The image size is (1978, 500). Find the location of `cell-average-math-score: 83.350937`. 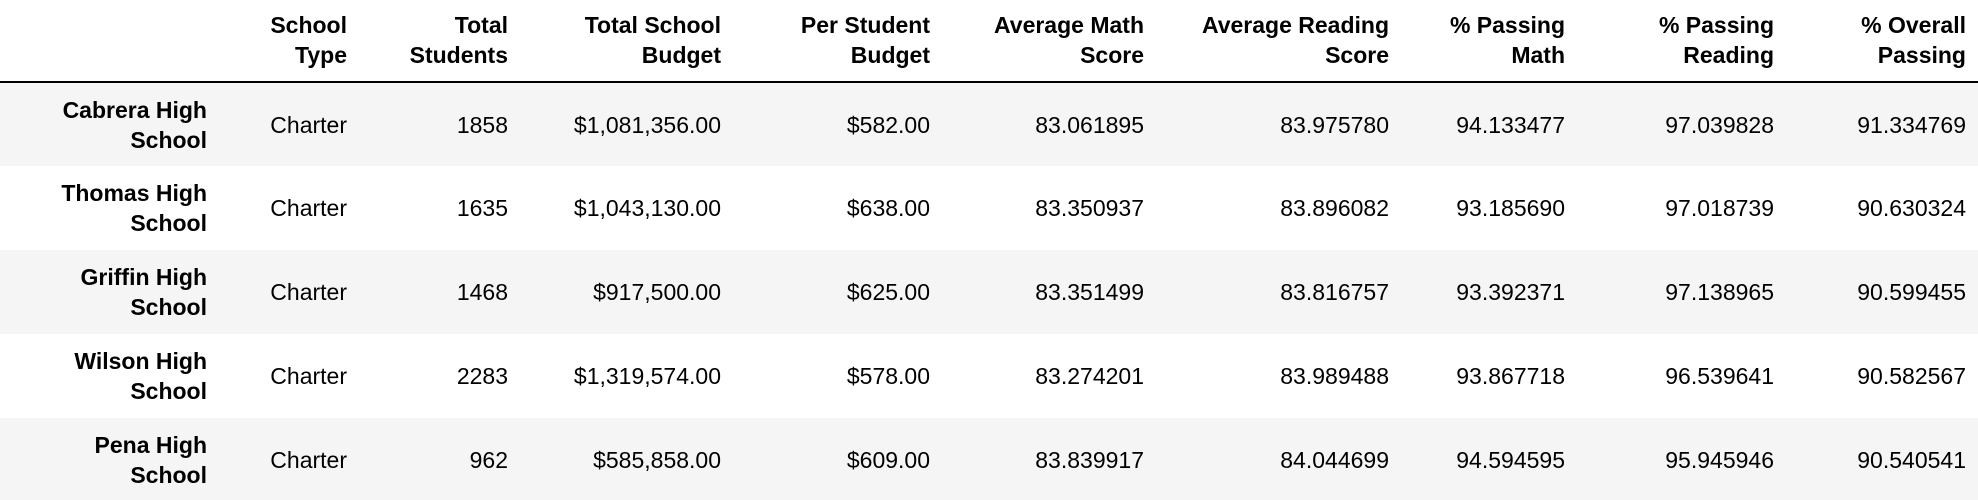

cell-average-math-score: 83.350937 is located at coordinates (1089, 208).